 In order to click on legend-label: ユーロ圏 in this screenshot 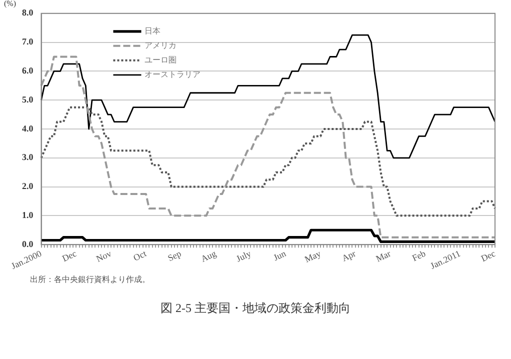, I will do `click(160, 59)`.